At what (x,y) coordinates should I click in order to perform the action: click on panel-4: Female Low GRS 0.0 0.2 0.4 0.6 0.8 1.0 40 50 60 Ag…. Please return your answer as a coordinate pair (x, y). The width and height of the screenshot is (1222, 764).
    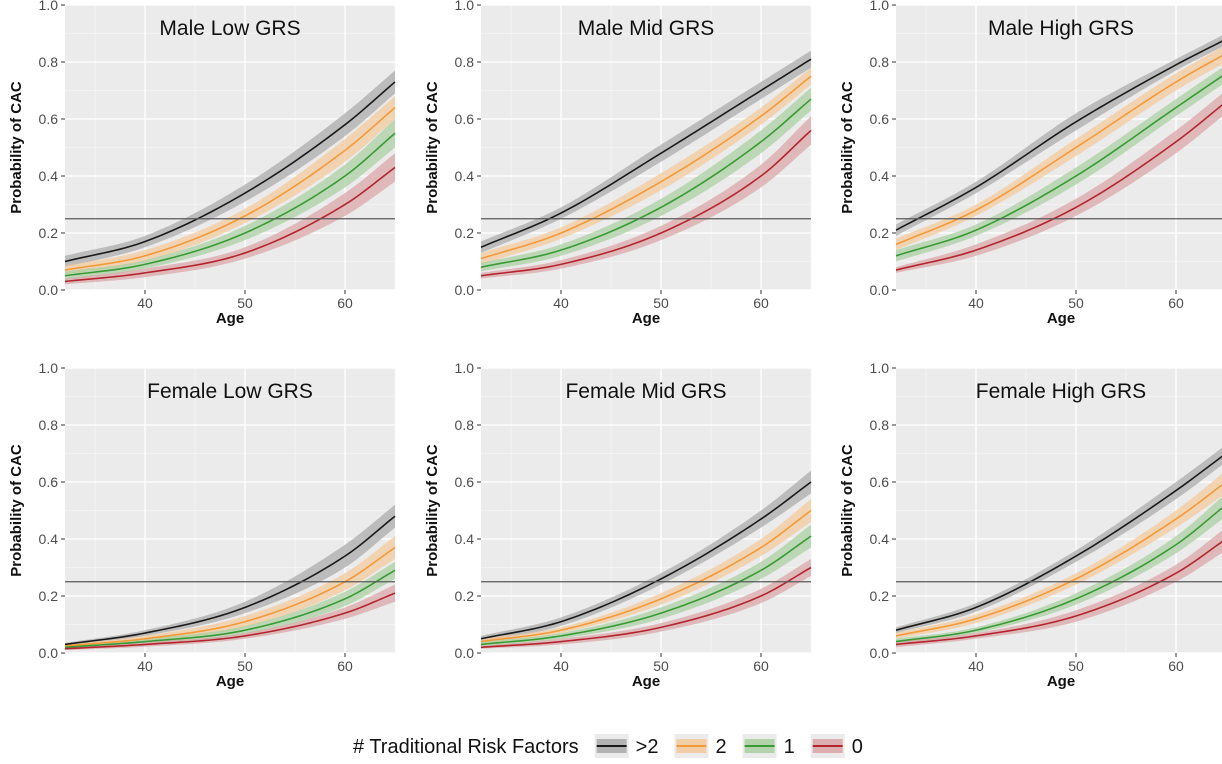
    Looking at the image, I should click on (202, 525).